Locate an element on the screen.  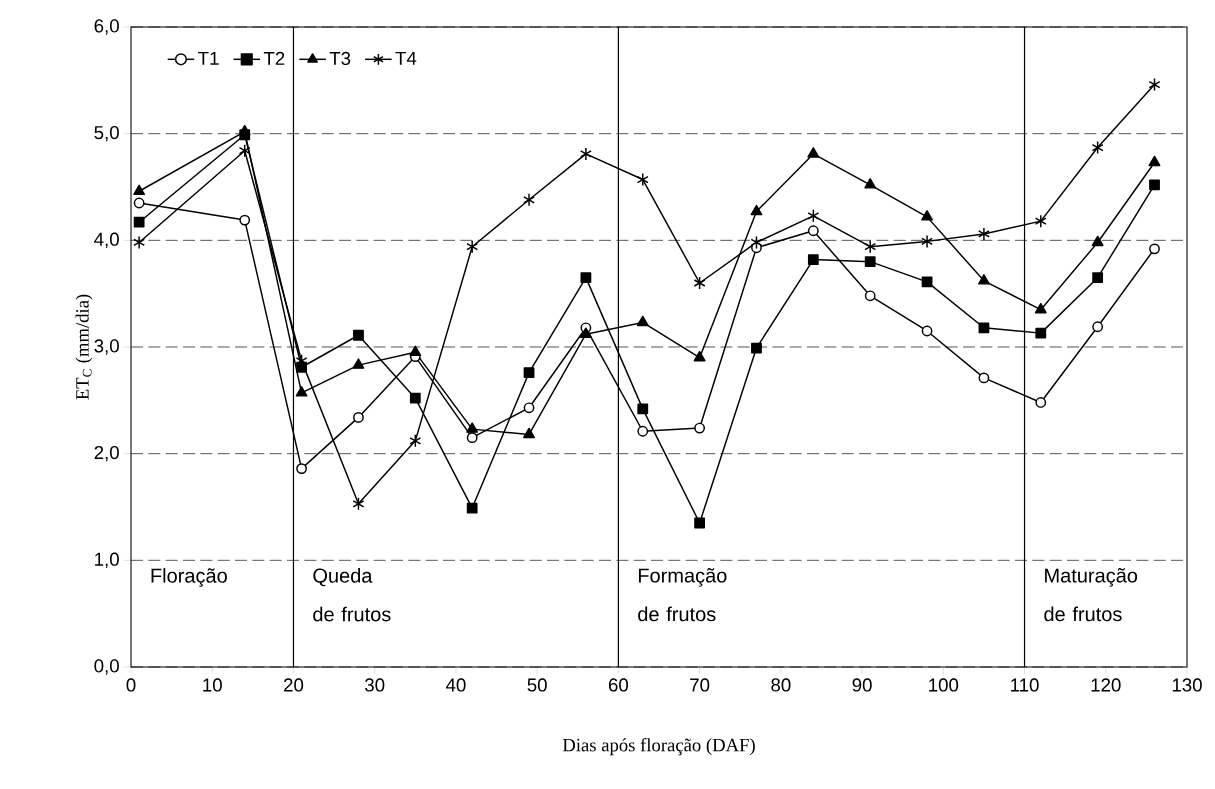
x-tick-label: 90 is located at coordinates (862, 685).